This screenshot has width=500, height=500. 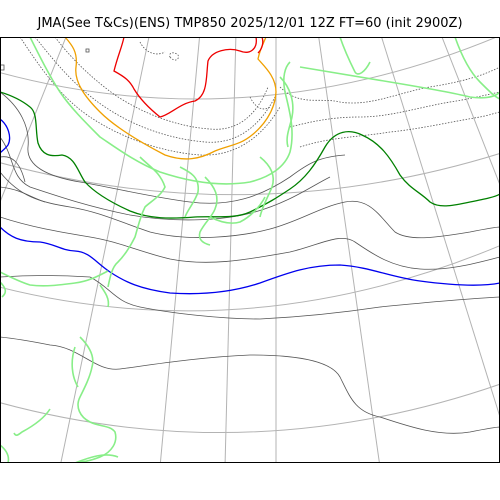 I want to click on isotherm-blue, so click(x=250, y=260).